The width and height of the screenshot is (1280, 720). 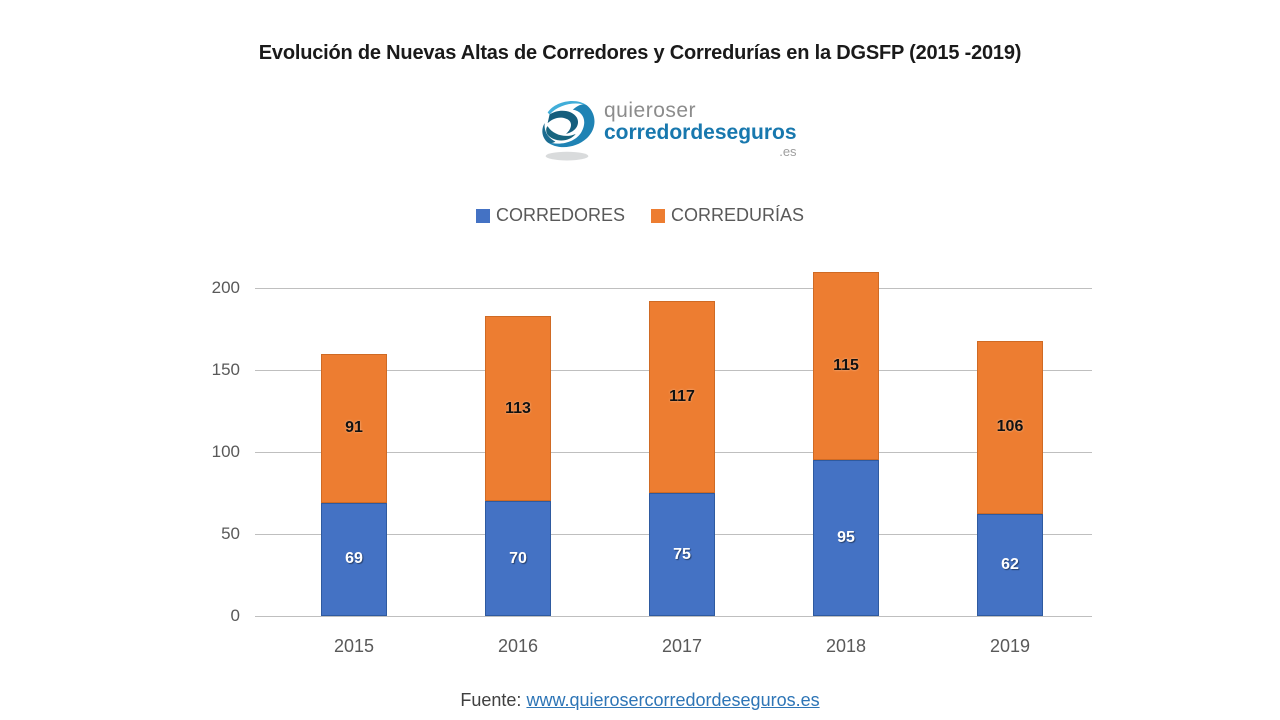 I want to click on bar-segment-corredores-2016: 70, so click(x=518, y=558).